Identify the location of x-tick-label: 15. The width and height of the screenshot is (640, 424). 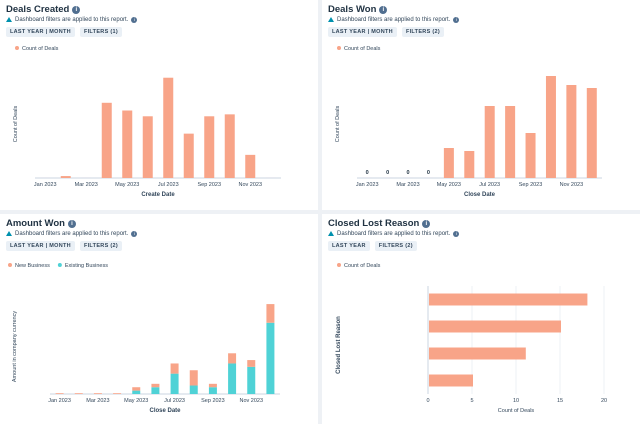
(560, 401).